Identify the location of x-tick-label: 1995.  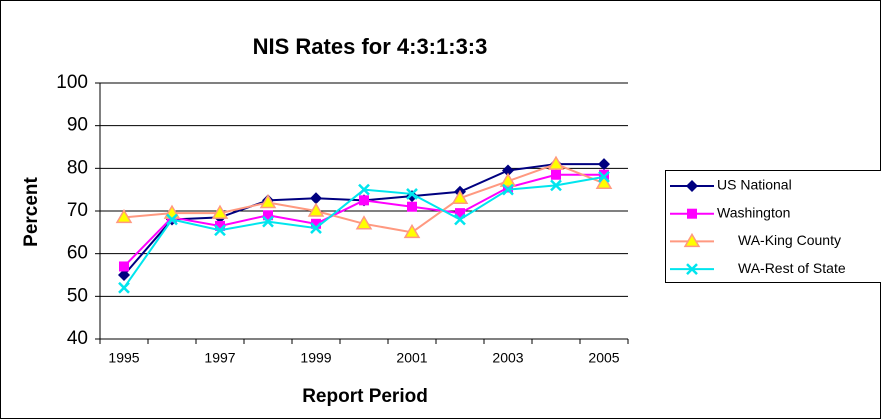
(123, 358).